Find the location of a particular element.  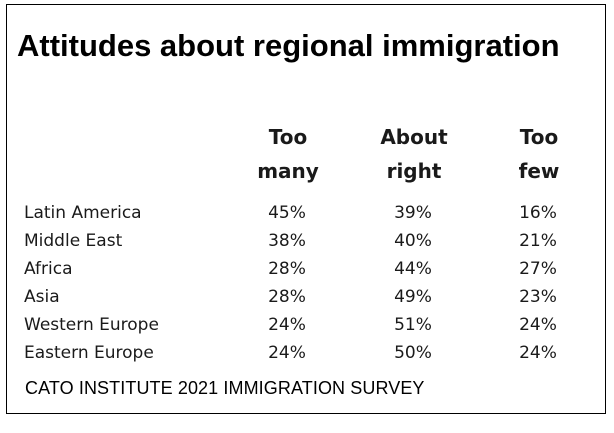

cell-too-few: 23% is located at coordinates (538, 297).